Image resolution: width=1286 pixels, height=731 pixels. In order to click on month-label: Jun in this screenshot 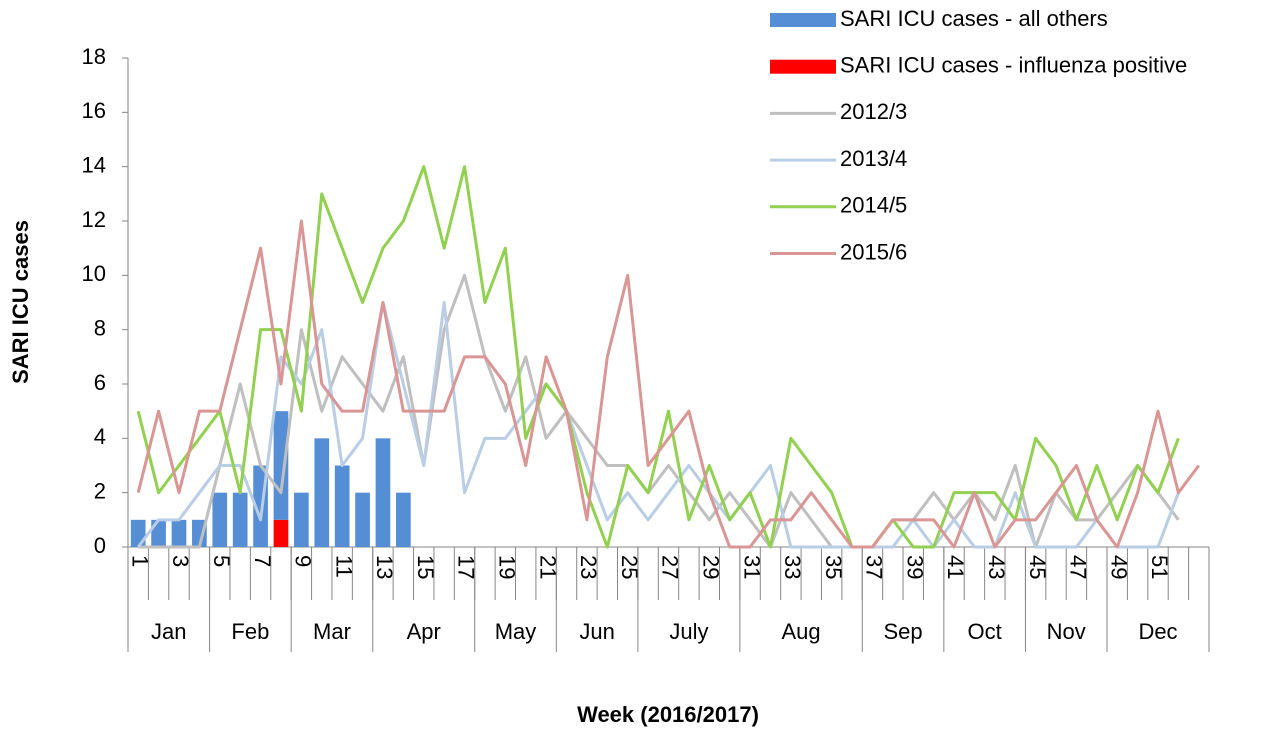, I will do `click(596, 631)`.